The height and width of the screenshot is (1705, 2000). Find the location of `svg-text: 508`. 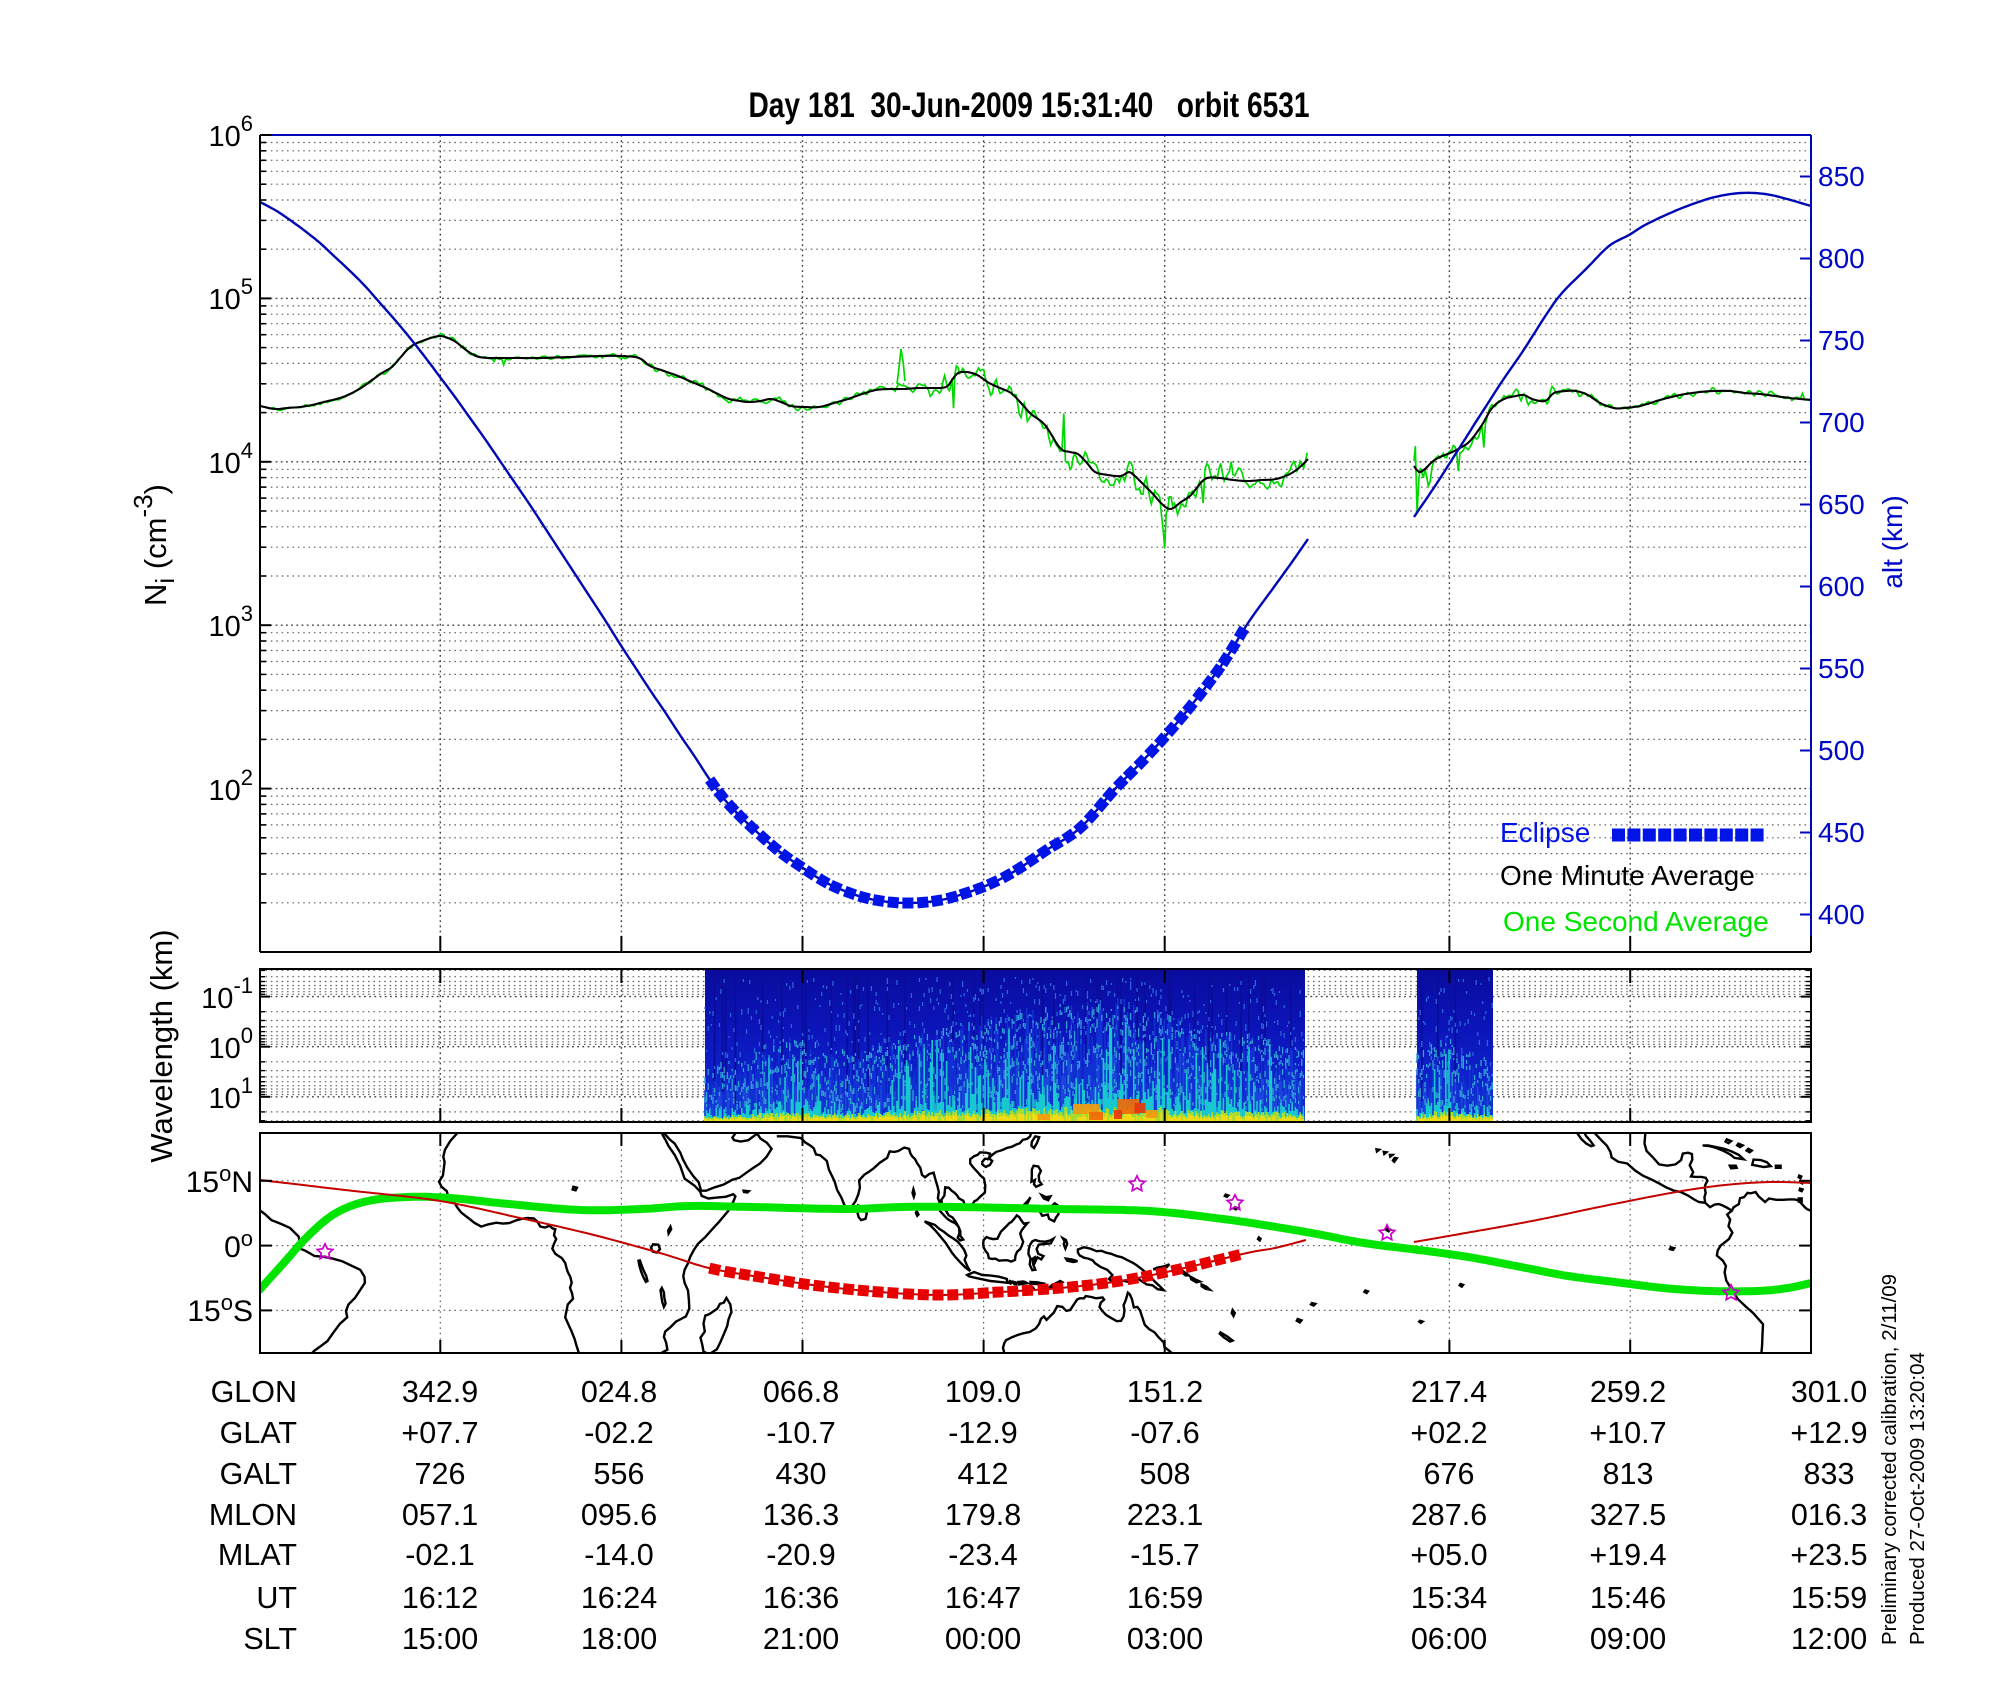

svg-text: 508 is located at coordinates (1165, 1474).